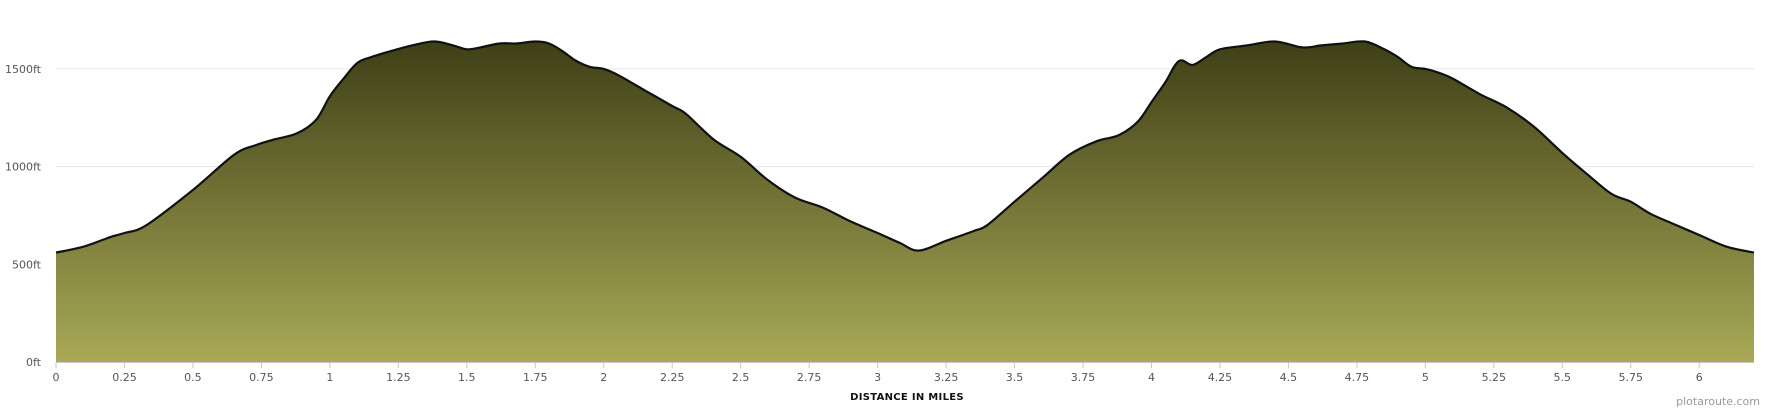 Image resolution: width=1770 pixels, height=410 pixels. Describe the element at coordinates (1563, 377) in the screenshot. I see `x-tick-label: 5.5` at that location.